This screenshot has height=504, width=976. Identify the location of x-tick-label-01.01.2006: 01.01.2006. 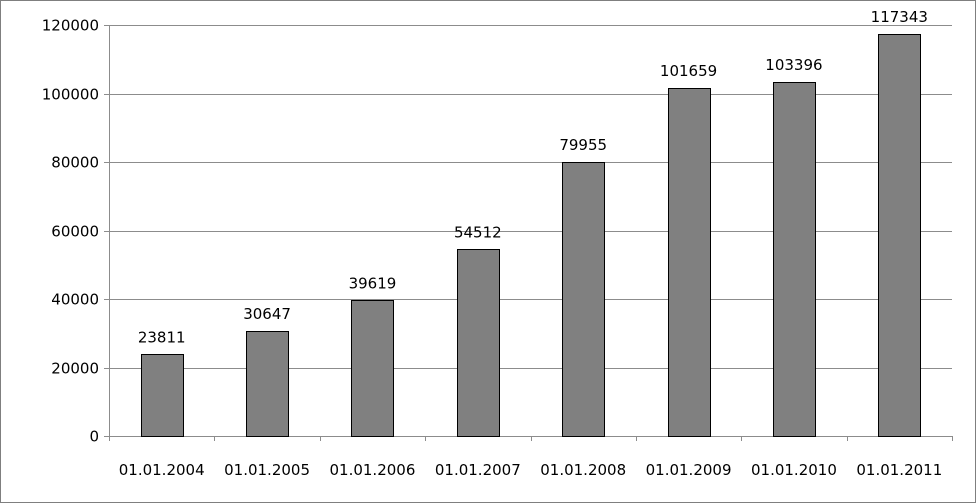
(372, 470).